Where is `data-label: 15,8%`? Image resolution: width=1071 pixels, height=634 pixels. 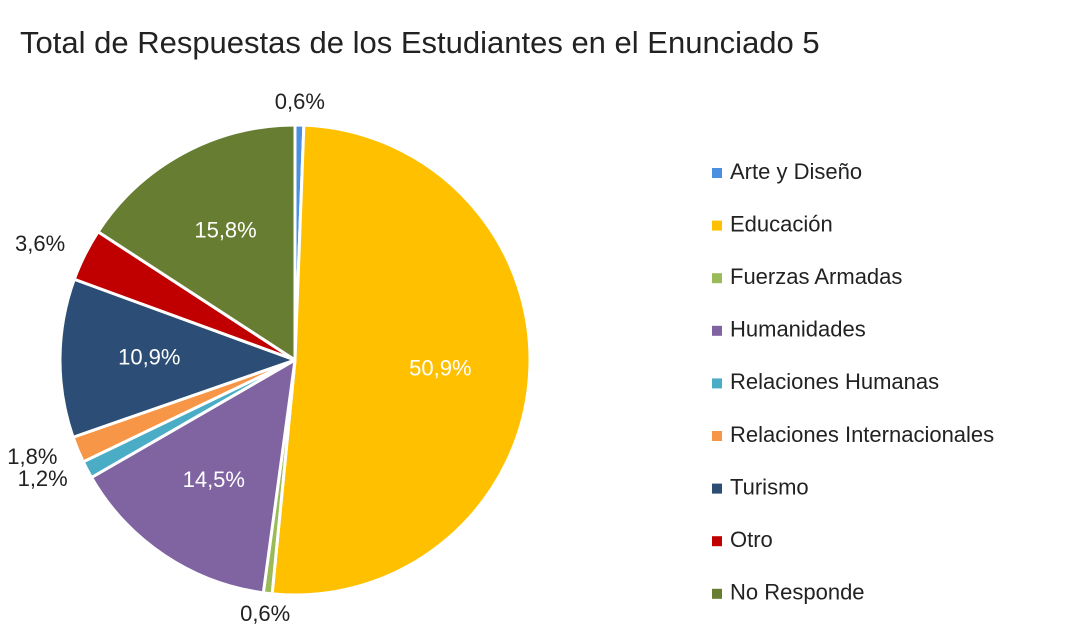
data-label: 15,8% is located at coordinates (225, 230).